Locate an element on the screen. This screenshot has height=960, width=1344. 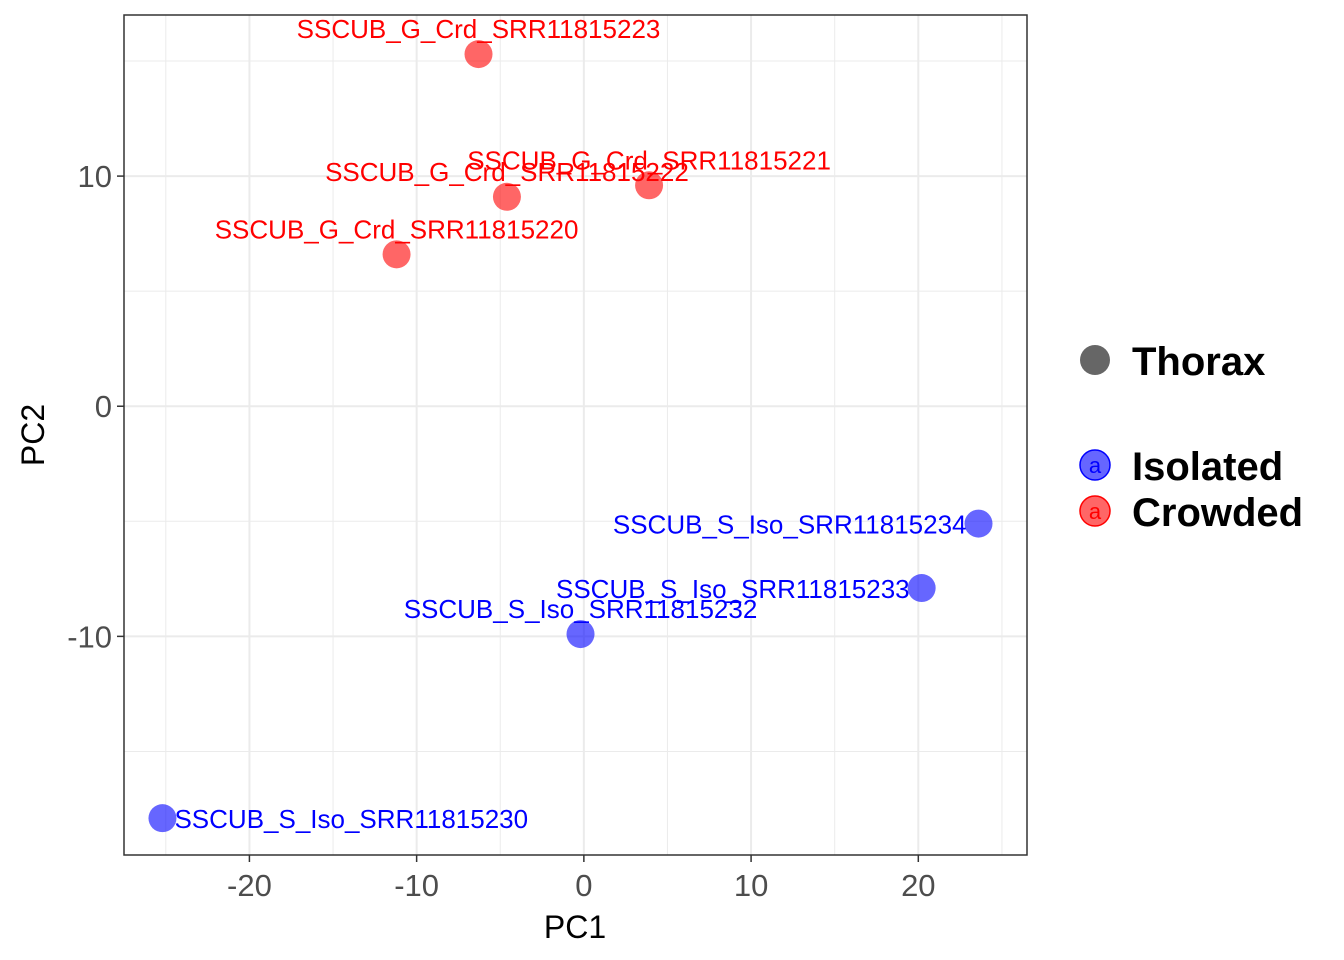
x-tick-label: 10 is located at coordinates (751, 885).